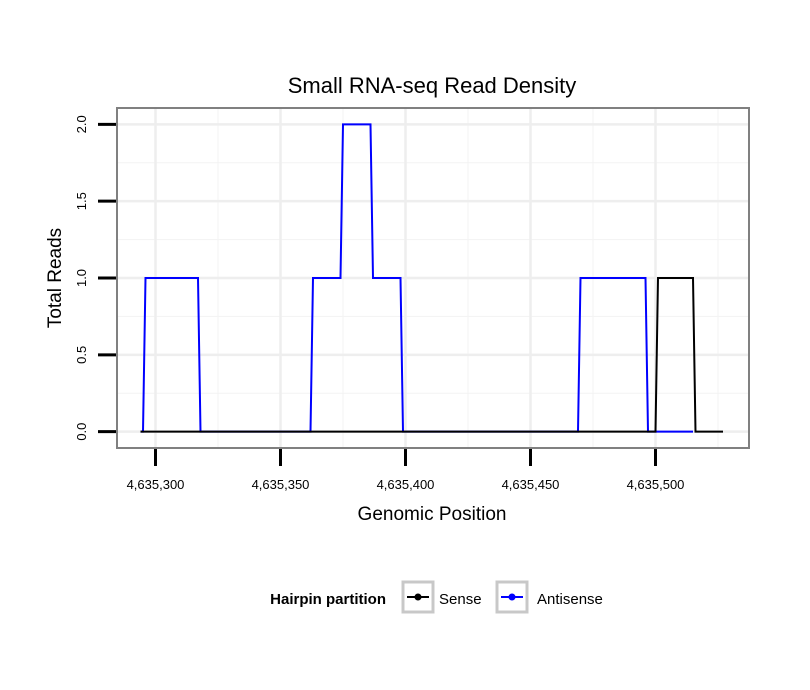  I want to click on legend: Hairpin partition Sense Antisense, so click(436, 597).